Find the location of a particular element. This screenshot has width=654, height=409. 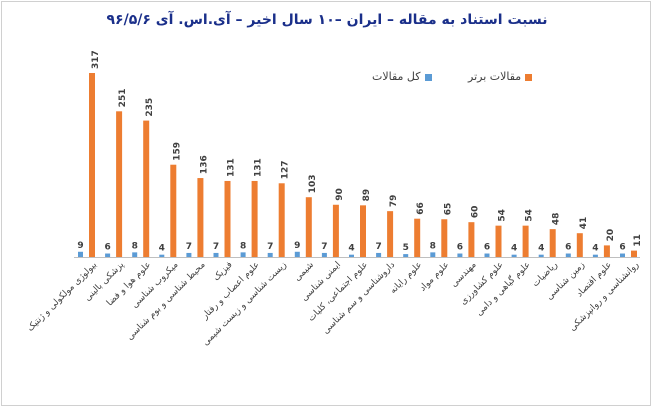

label-total-19: 6 is located at coordinates (568, 248).